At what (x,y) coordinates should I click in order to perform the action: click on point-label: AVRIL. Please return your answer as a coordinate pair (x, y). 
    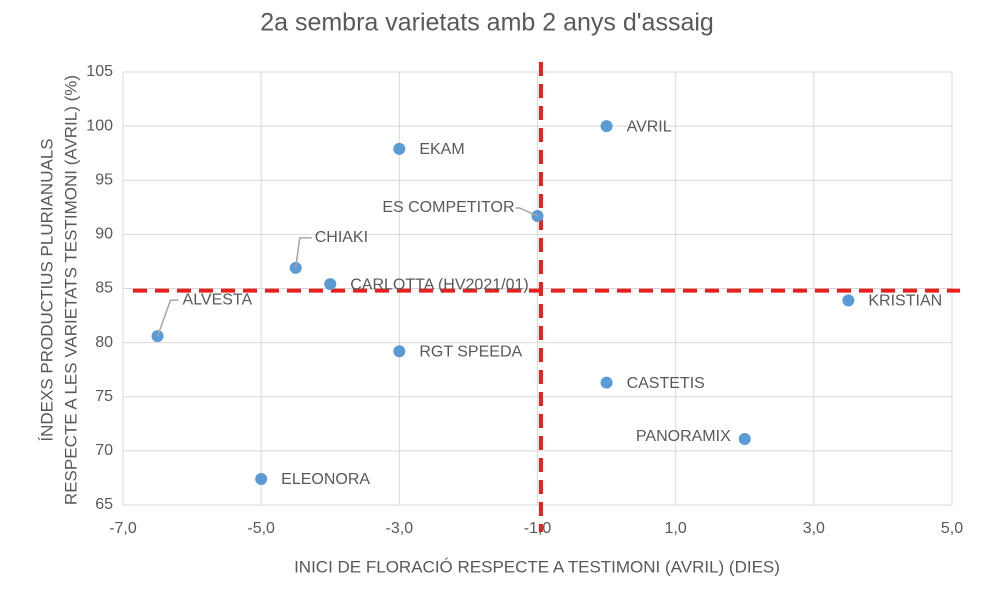
    Looking at the image, I should click on (649, 126).